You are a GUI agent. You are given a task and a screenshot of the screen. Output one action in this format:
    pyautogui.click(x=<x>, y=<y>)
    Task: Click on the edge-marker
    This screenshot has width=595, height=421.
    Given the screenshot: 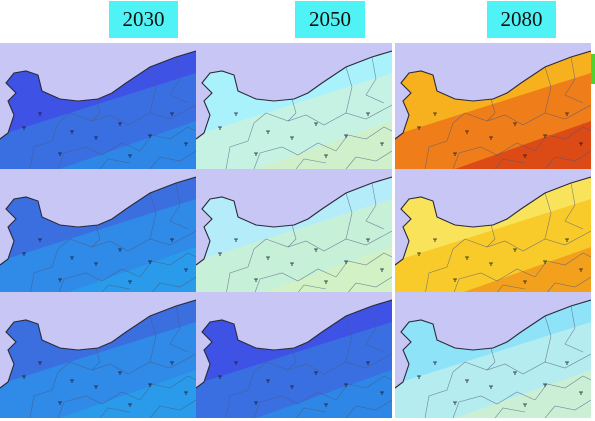 What is the action you would take?
    pyautogui.click(x=593, y=69)
    